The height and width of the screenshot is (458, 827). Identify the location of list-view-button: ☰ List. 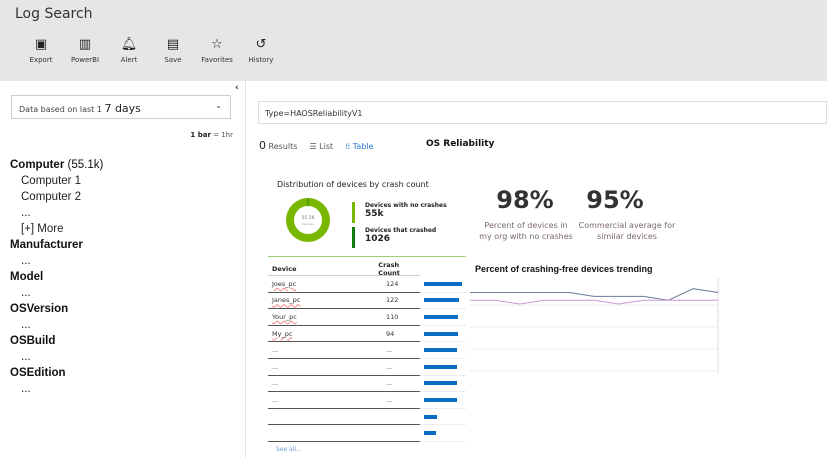
(321, 146).